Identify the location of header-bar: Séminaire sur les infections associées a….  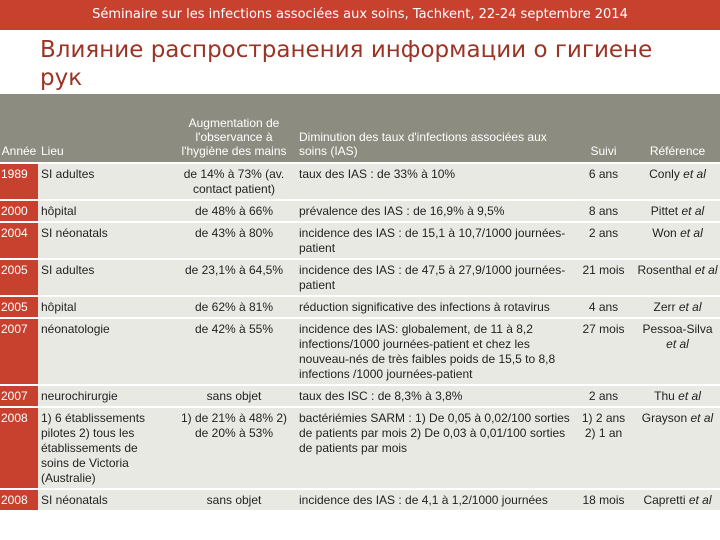
(360, 15).